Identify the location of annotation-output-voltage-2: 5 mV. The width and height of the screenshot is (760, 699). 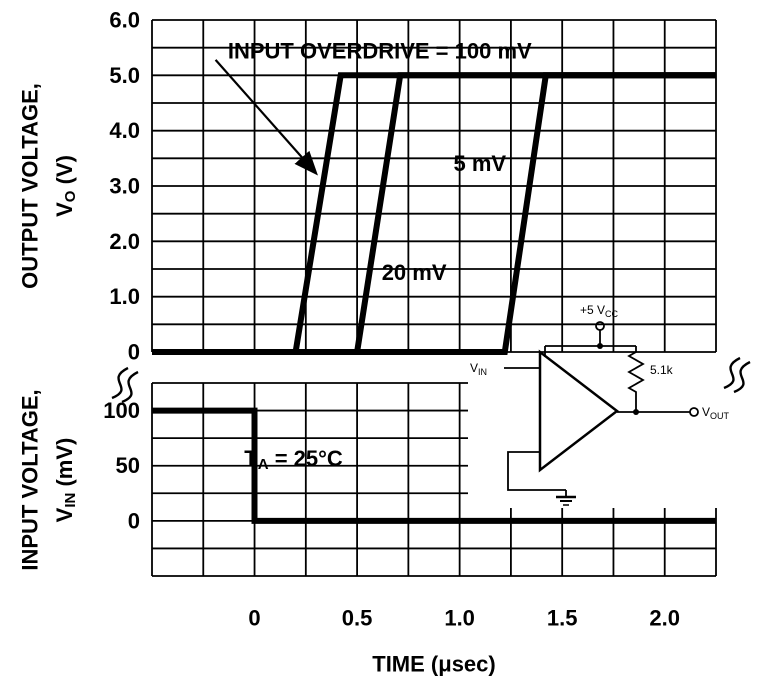
(479, 162).